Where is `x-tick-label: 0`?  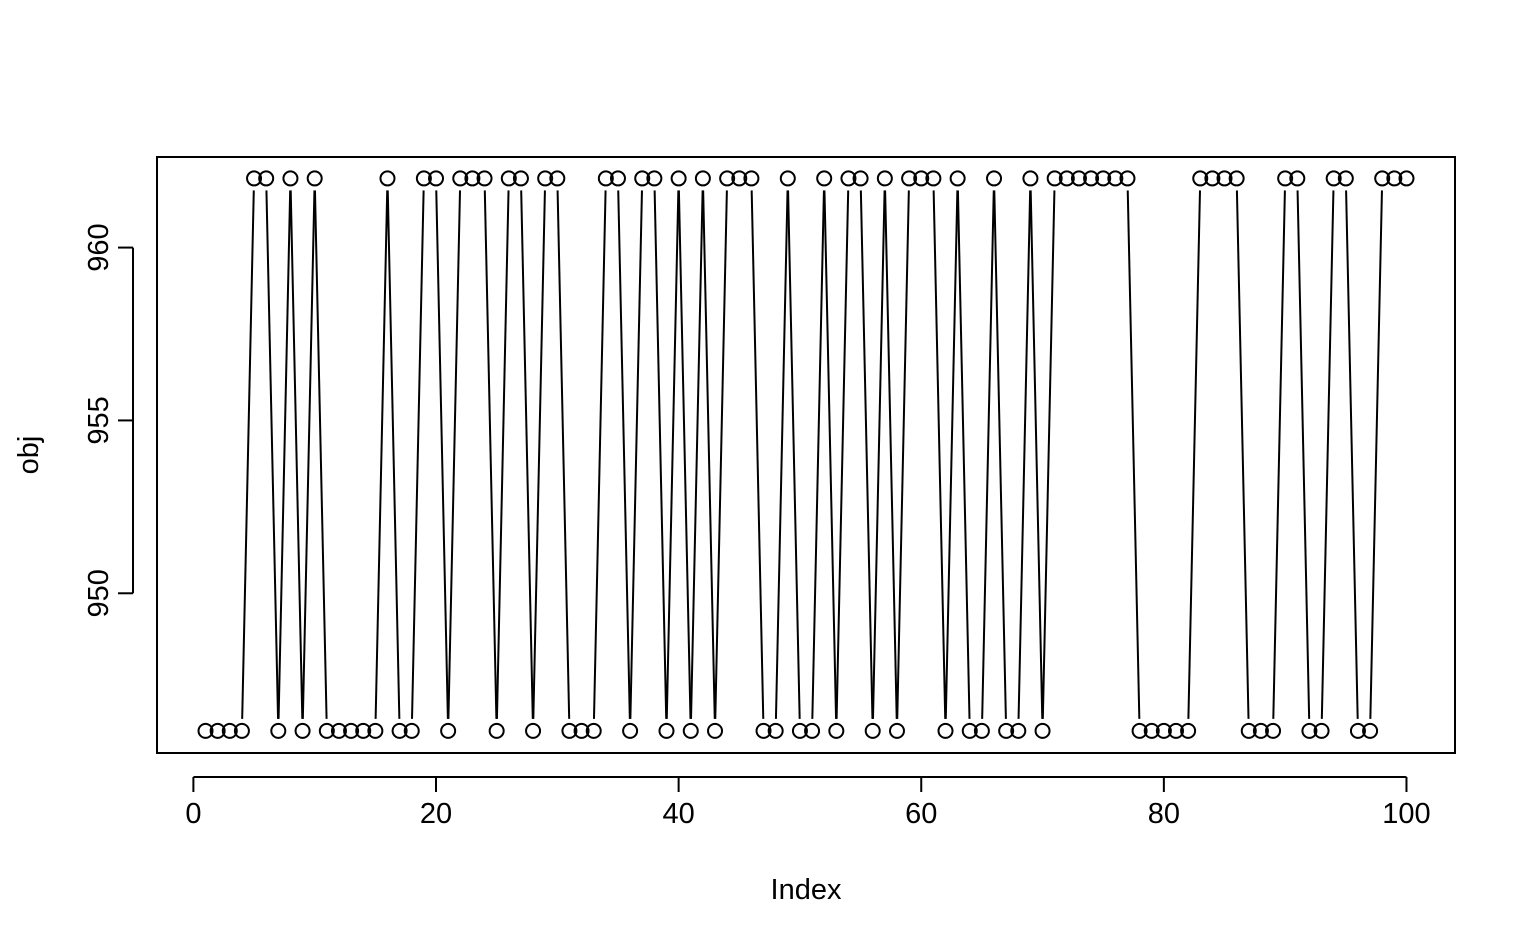
x-tick-label: 0 is located at coordinates (193, 814).